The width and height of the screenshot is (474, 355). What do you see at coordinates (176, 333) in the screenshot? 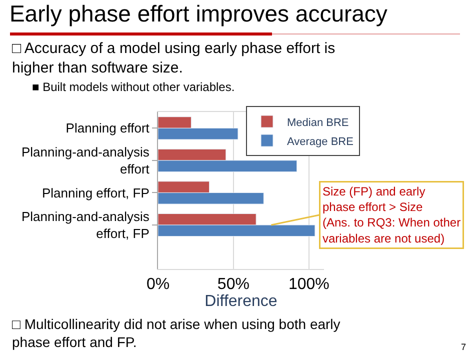
I see `text: □ Multicollinearity did not arise when using both early phase effort and FP.` at bounding box center [176, 333].